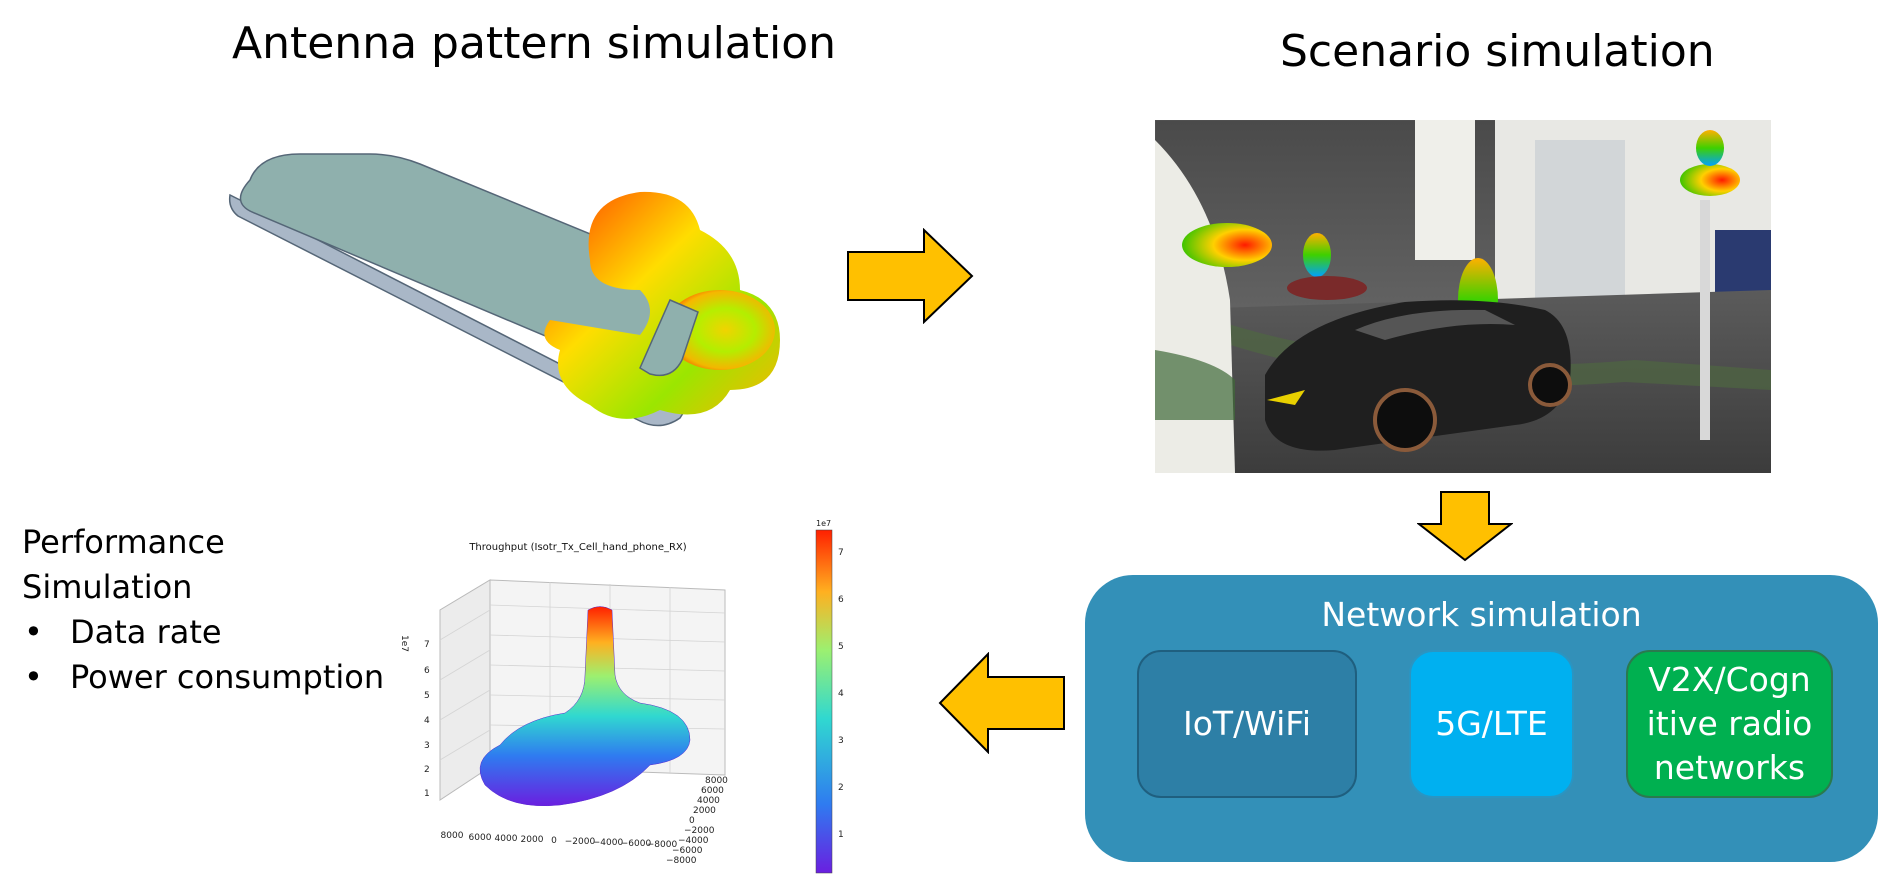 The image size is (1882, 891). Describe the element at coordinates (1481, 614) in the screenshot. I see `network-simulation-title: Network simulation` at that location.